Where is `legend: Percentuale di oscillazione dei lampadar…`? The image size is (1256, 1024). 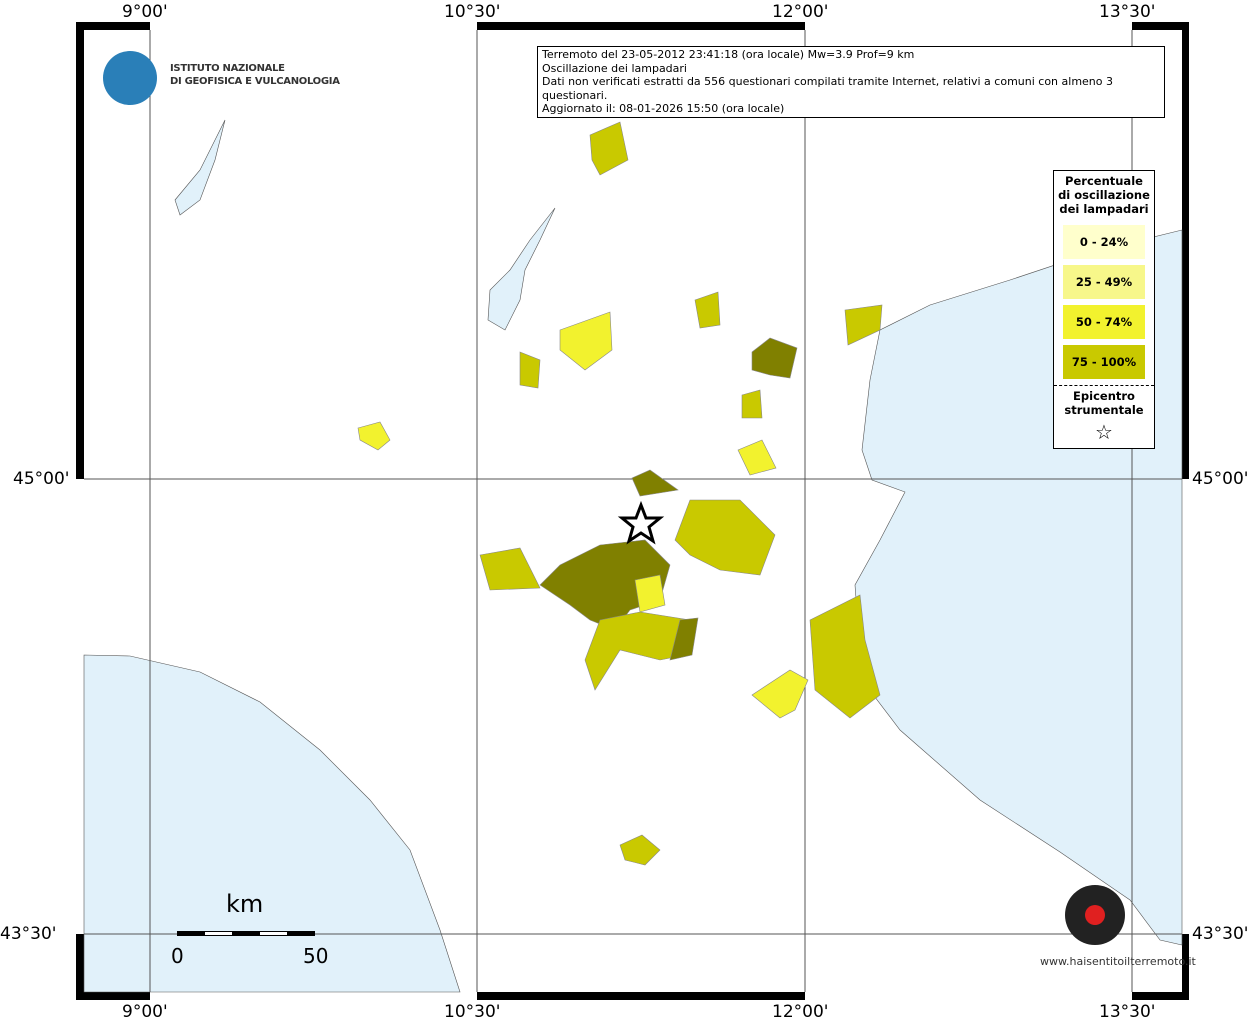 legend: Percentuale di oscillazione dei lampadar… is located at coordinates (1104, 309).